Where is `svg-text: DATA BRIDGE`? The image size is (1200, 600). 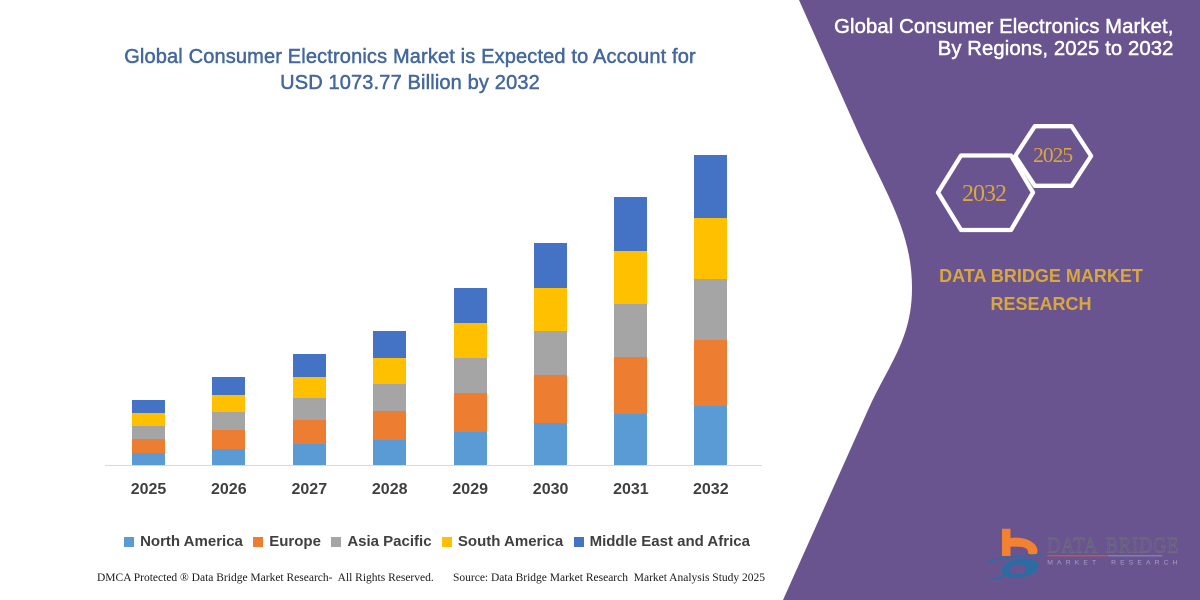
svg-text: DATA BRIDGE is located at coordinates (1113, 546).